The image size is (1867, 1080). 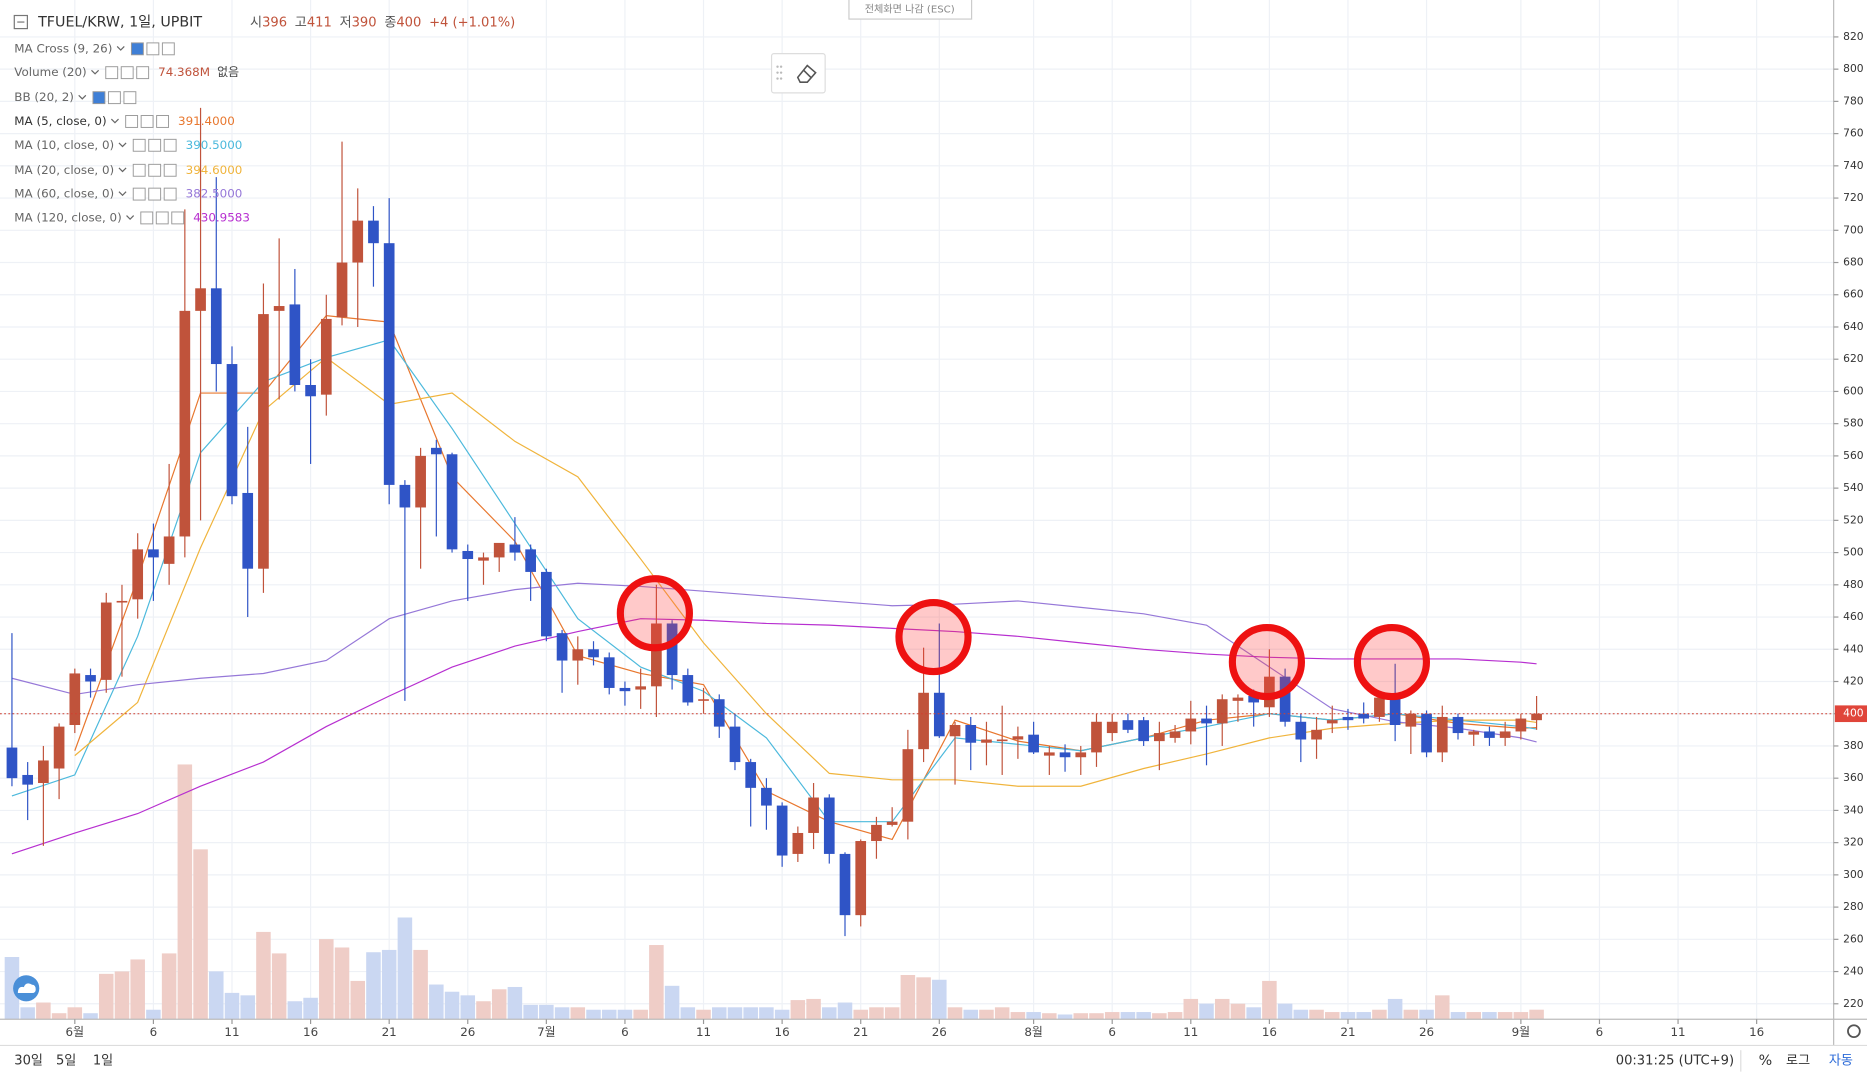 I want to click on percent-button: %, so click(x=1766, y=1061).